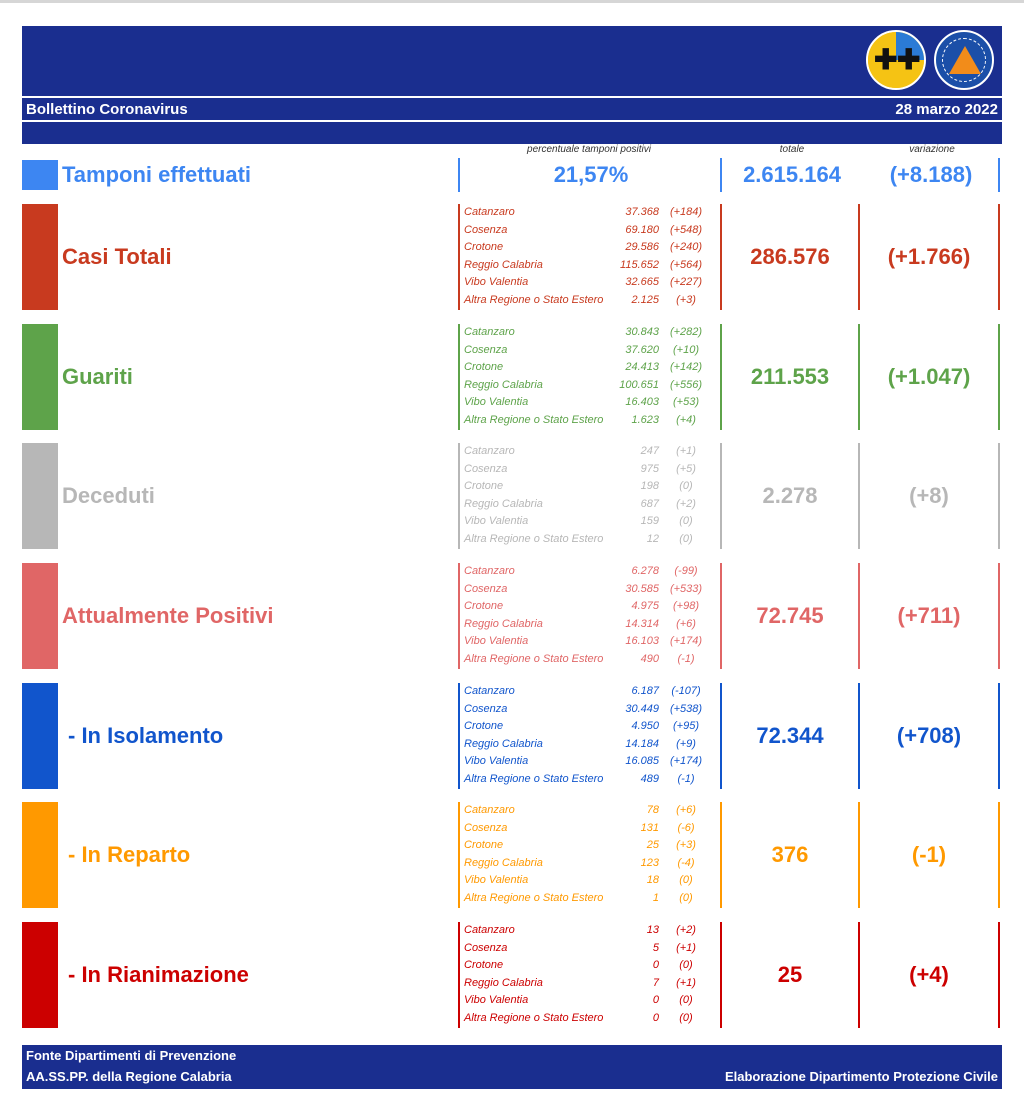 Image resolution: width=1024 pixels, height=1099 pixels. What do you see at coordinates (946, 109) in the screenshot?
I see `bulletin-date: 28 marzo 2022` at bounding box center [946, 109].